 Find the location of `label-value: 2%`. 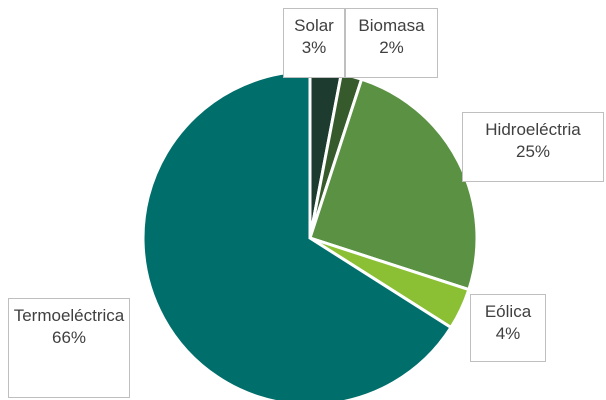

label-value: 2% is located at coordinates (391, 47).